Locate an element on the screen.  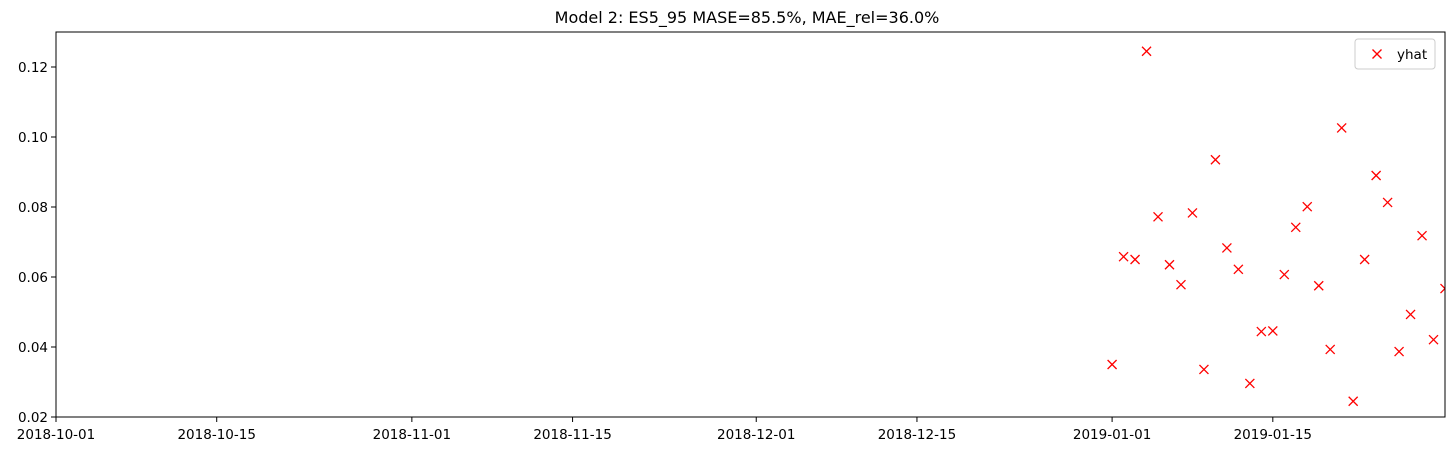
legend-marker-x-icon is located at coordinates (1377, 54).